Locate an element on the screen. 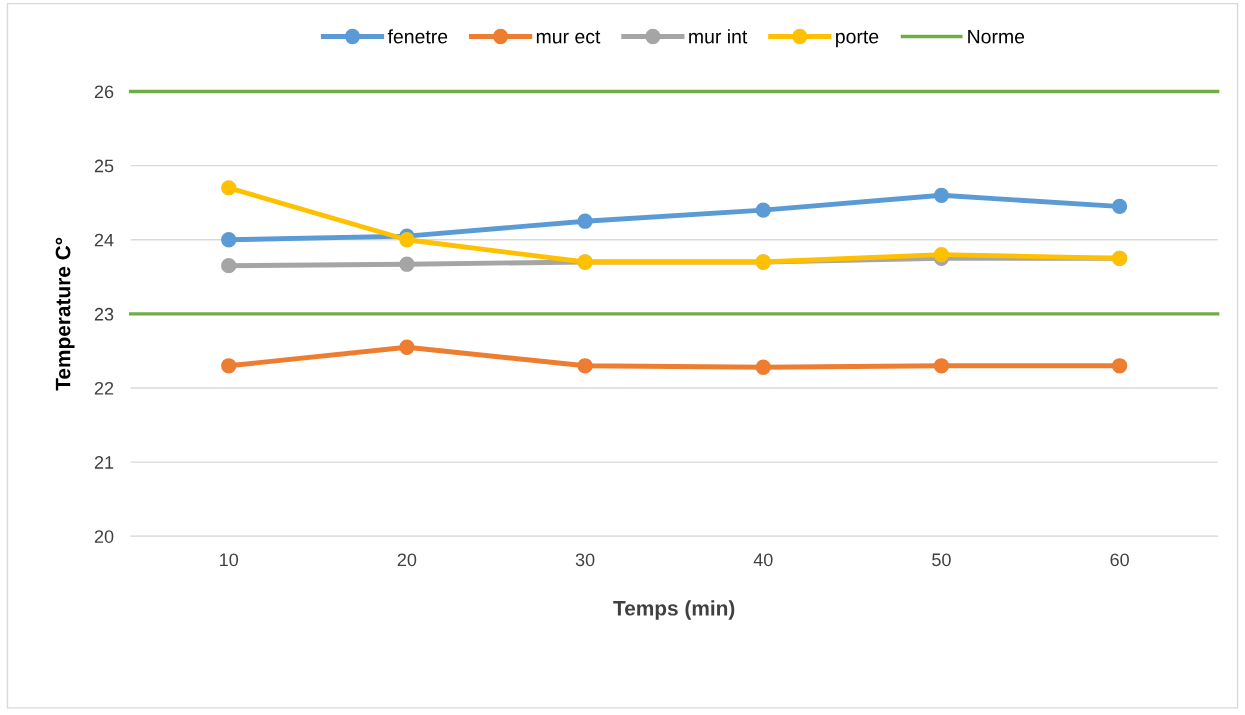  x-tick-label: 20 is located at coordinates (407, 560).